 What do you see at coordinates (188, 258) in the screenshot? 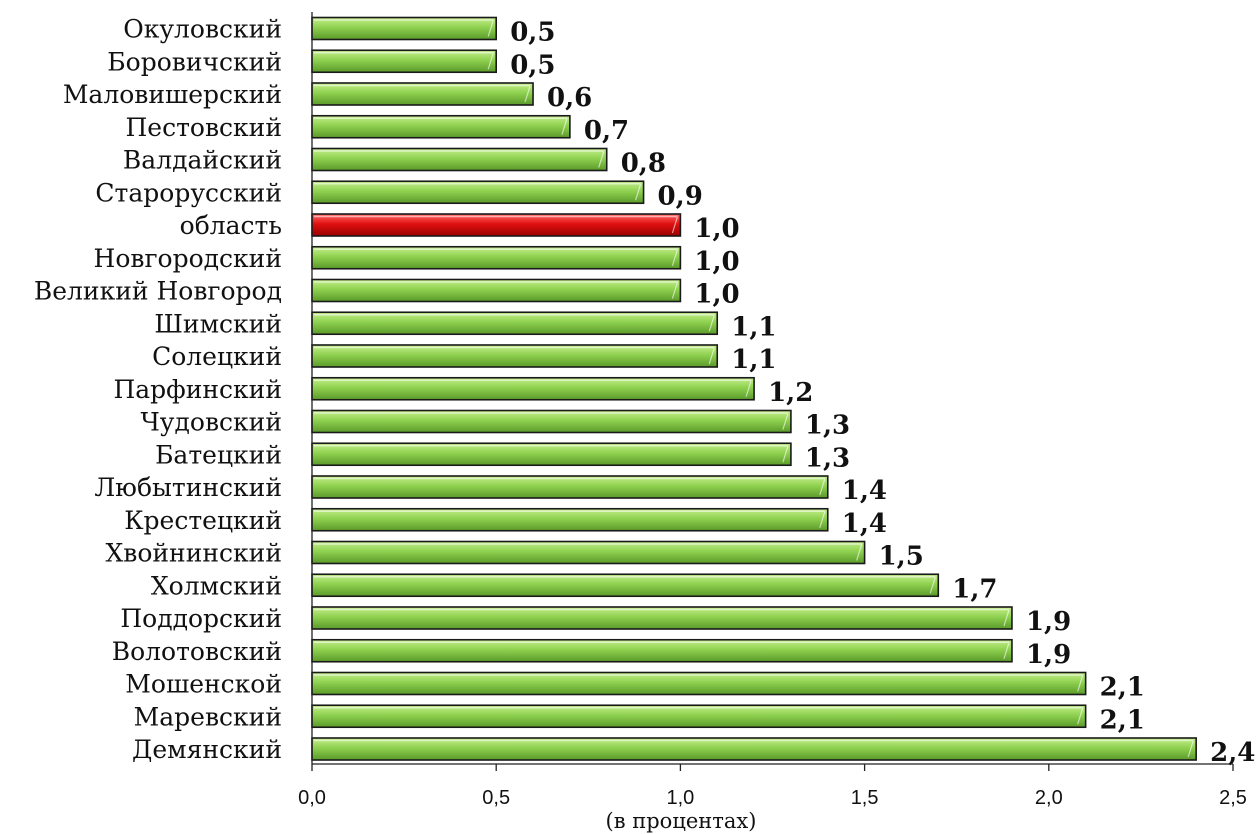
I see `category-label: Новгородский` at bounding box center [188, 258].